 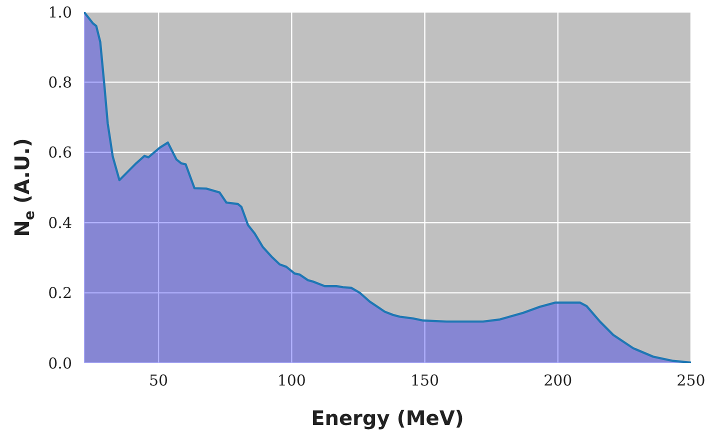 I want to click on y-tick-label: 0.8, so click(x=60, y=83).